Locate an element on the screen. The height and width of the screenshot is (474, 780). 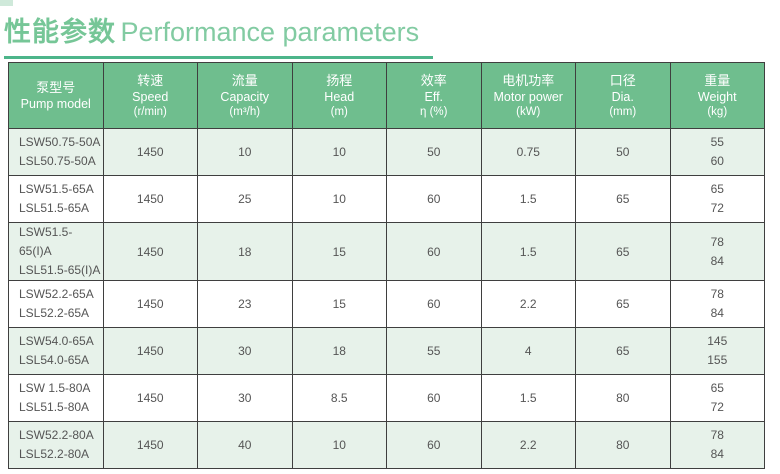
corner-accent-mark is located at coordinates (6, 3).